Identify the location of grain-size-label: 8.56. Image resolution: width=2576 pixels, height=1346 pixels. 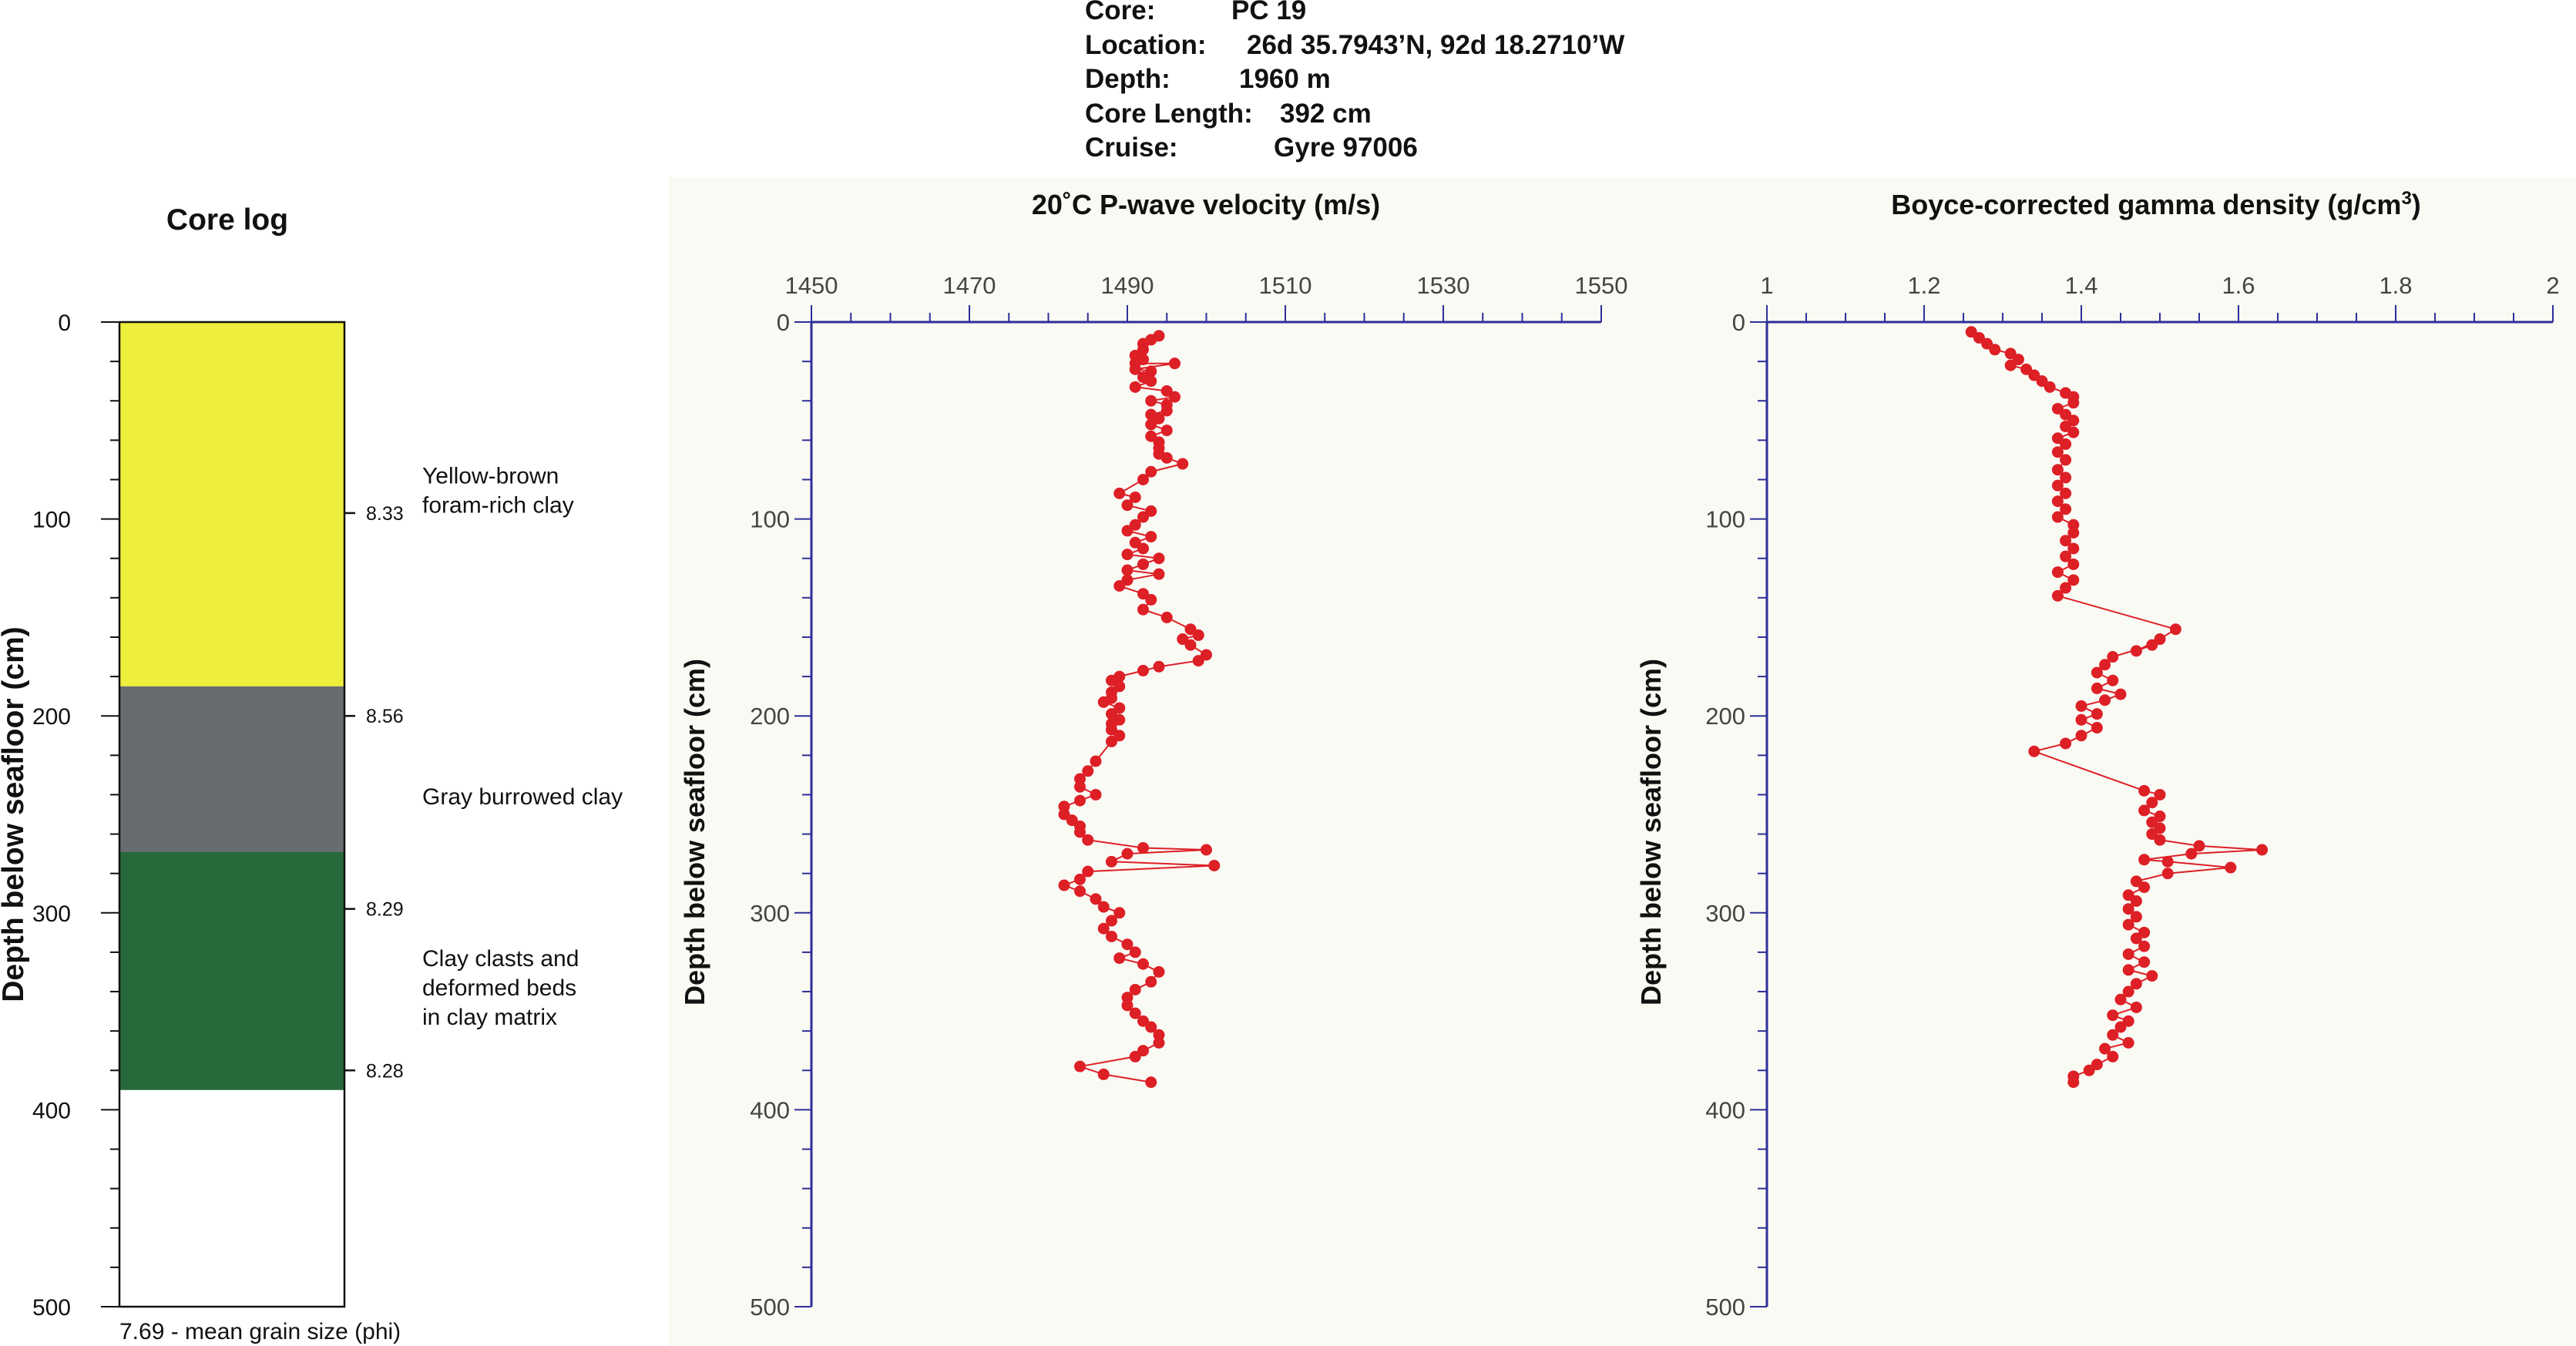
(385, 716).